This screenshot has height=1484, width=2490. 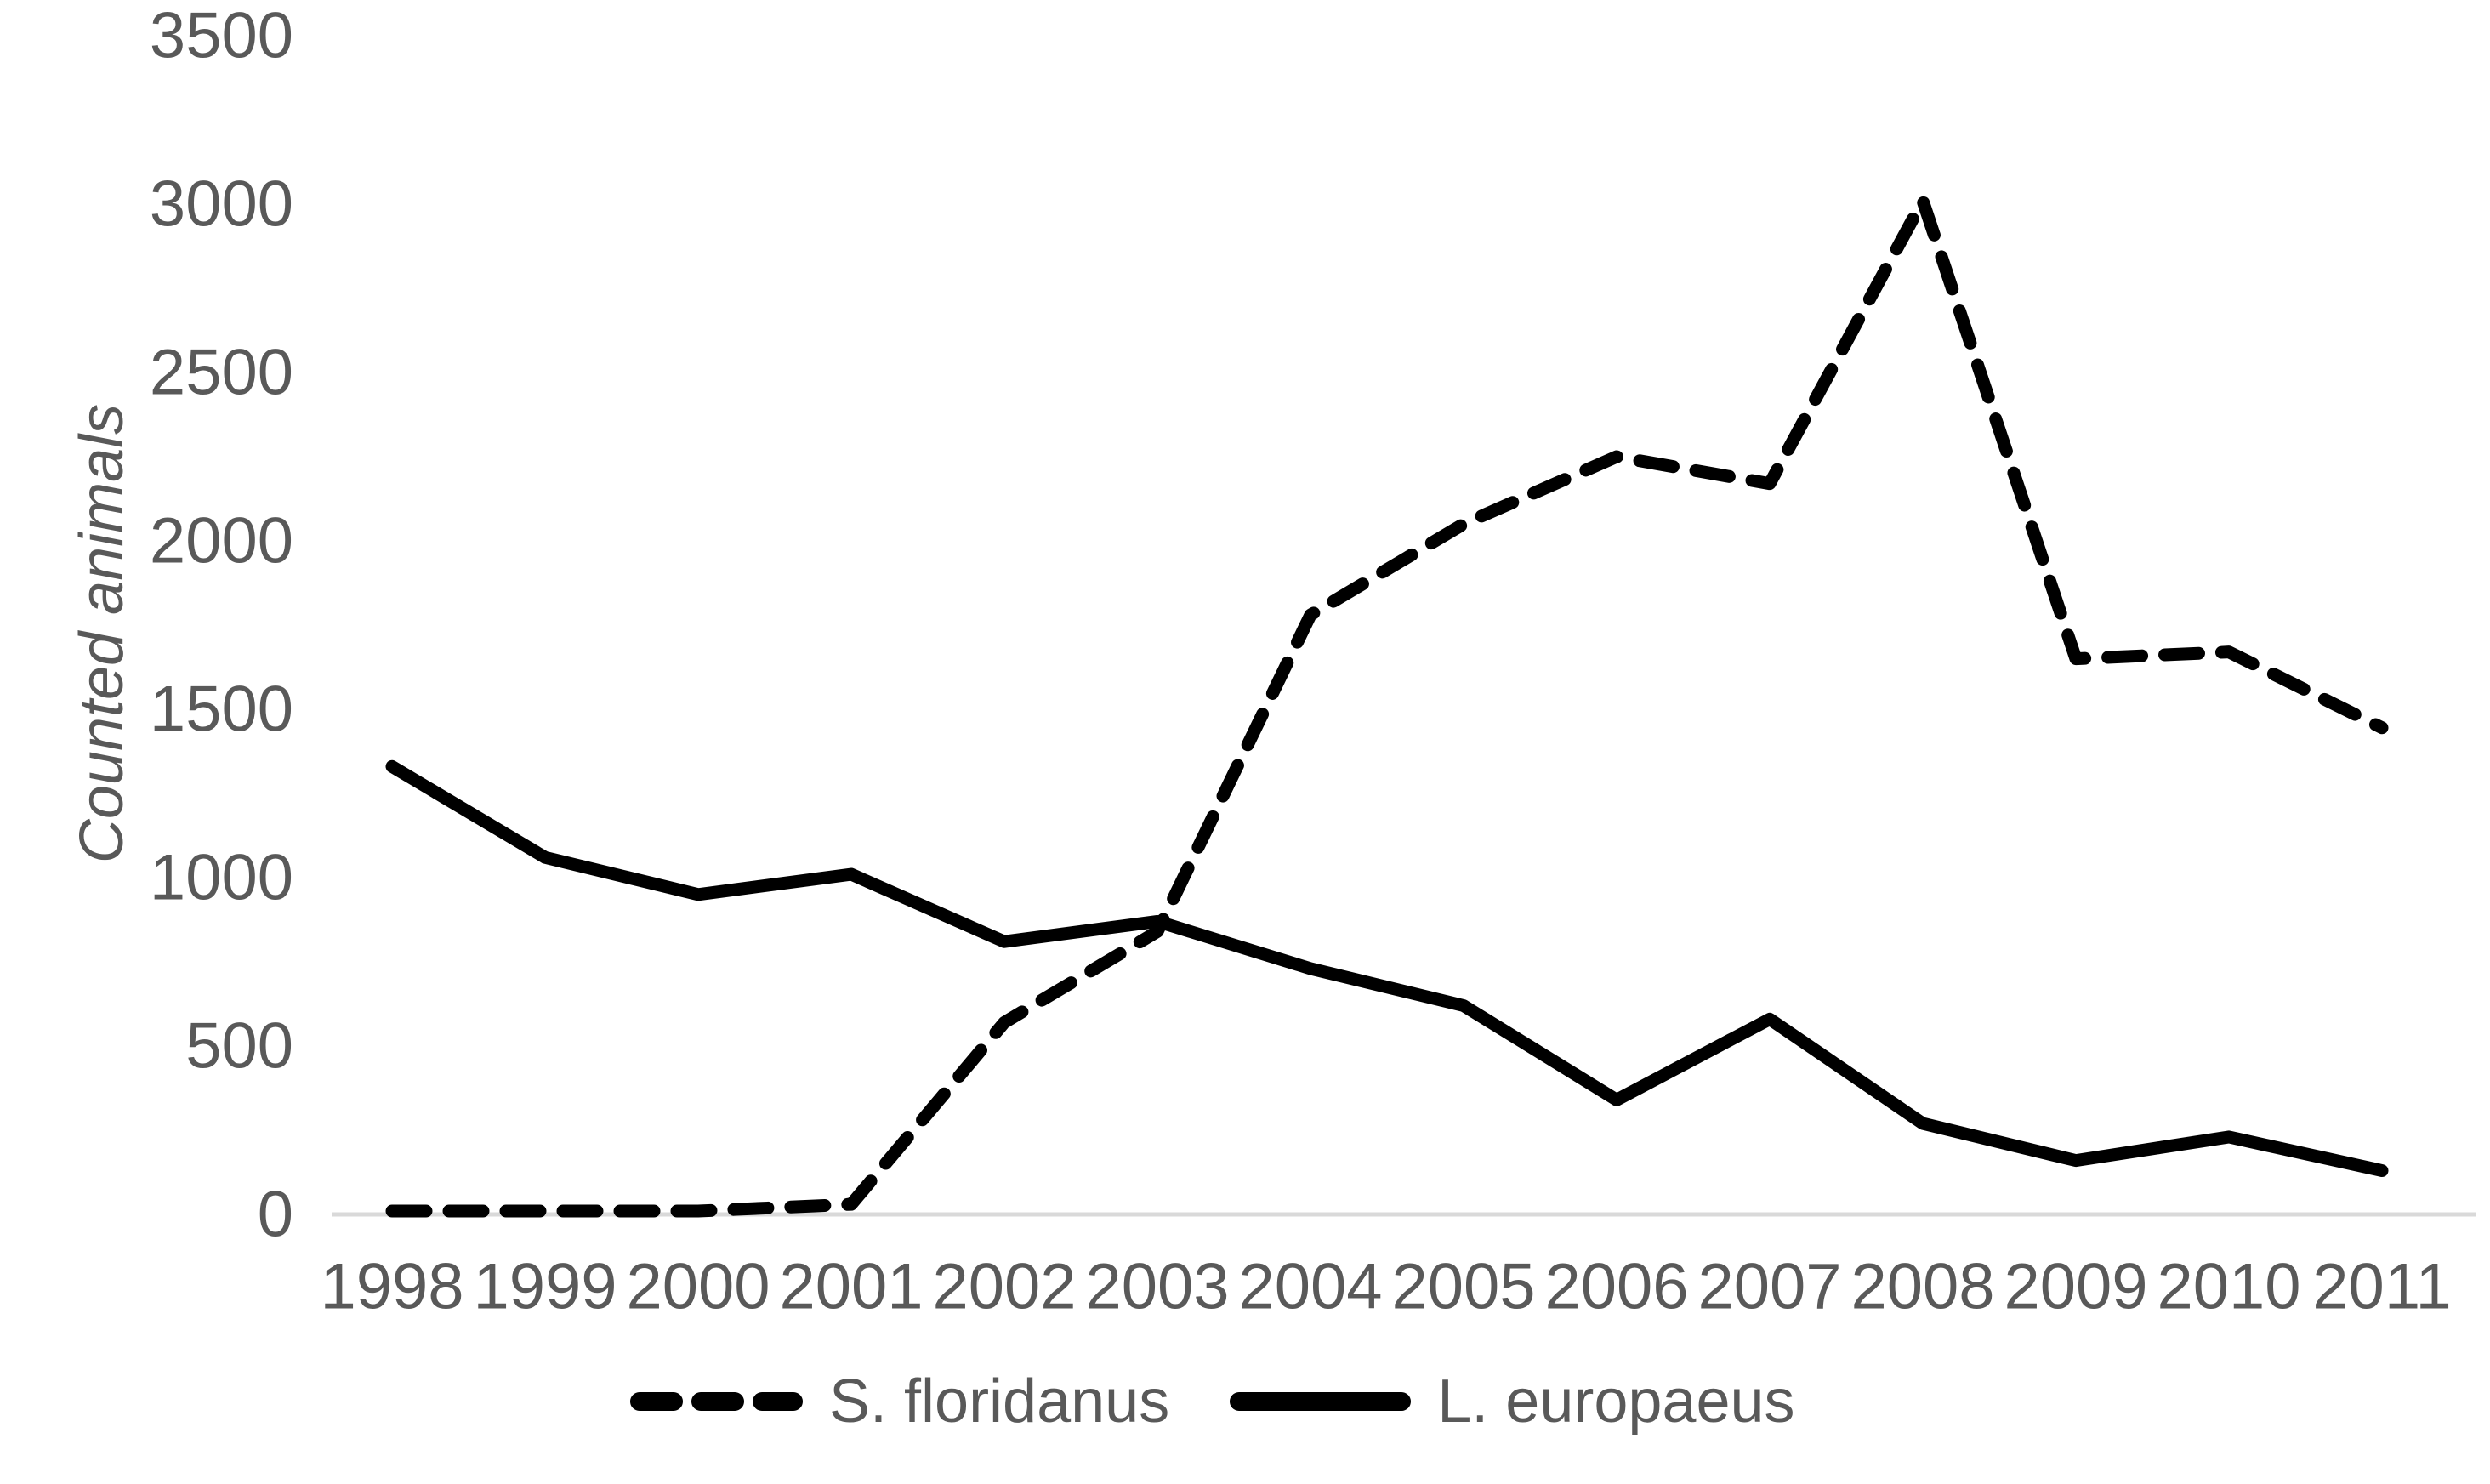 I want to click on x-tick-label: 2005, so click(x=1463, y=1287).